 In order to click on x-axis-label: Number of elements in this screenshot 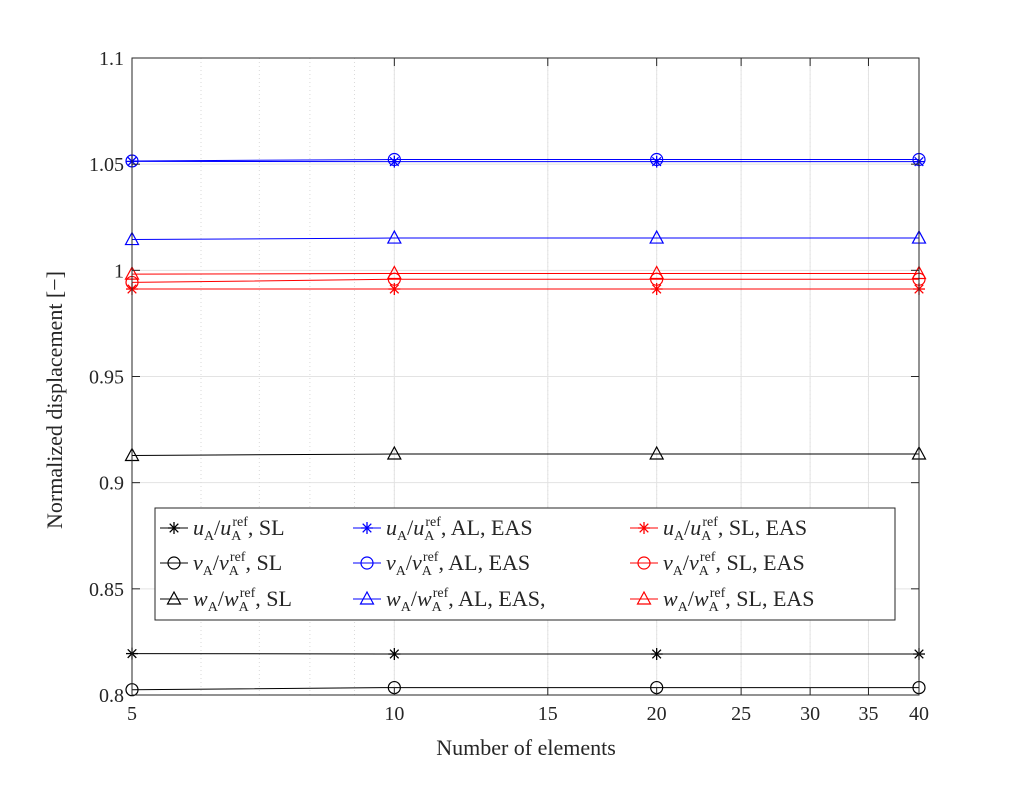, I will do `click(526, 747)`.